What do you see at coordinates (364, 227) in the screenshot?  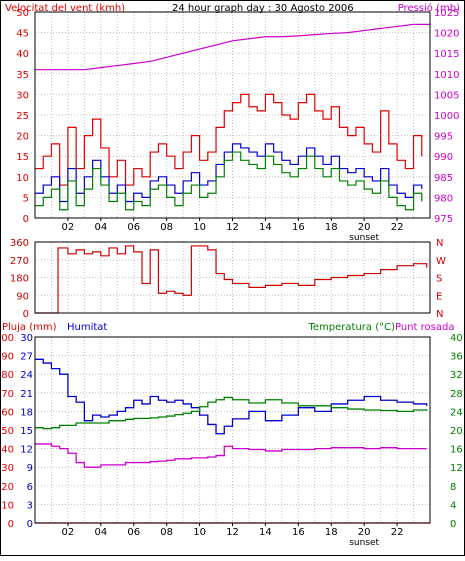 I see `p1-xtick-label: 20` at bounding box center [364, 227].